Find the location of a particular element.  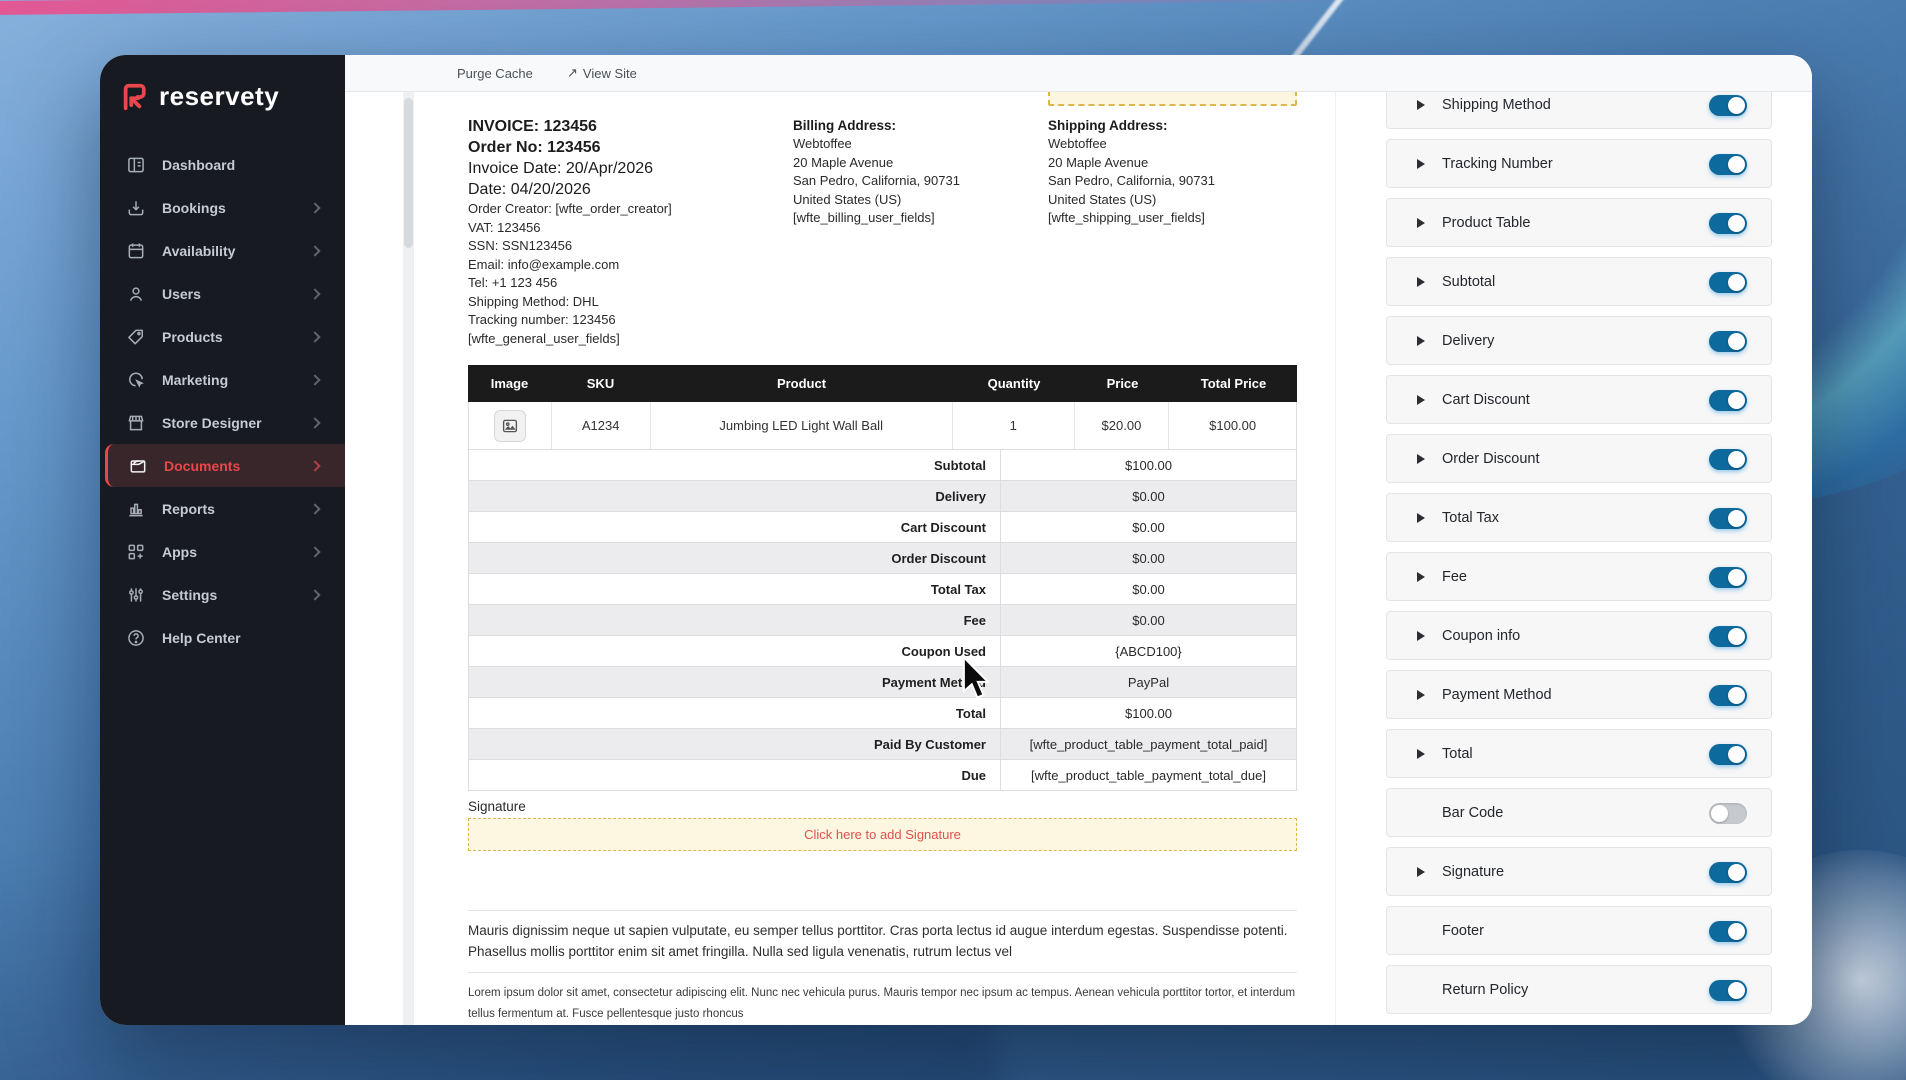

panel-card-cart-discount: Cart Discount is located at coordinates (1579, 399).